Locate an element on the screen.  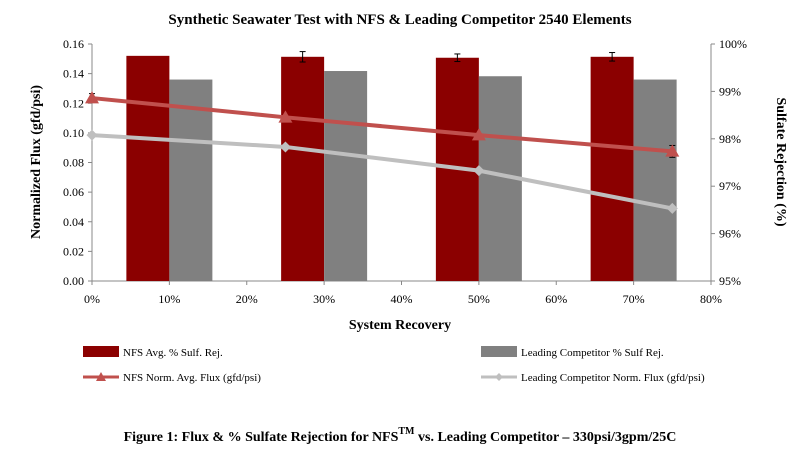
y-left-tick-label: 0.10 is located at coordinates (73, 133).